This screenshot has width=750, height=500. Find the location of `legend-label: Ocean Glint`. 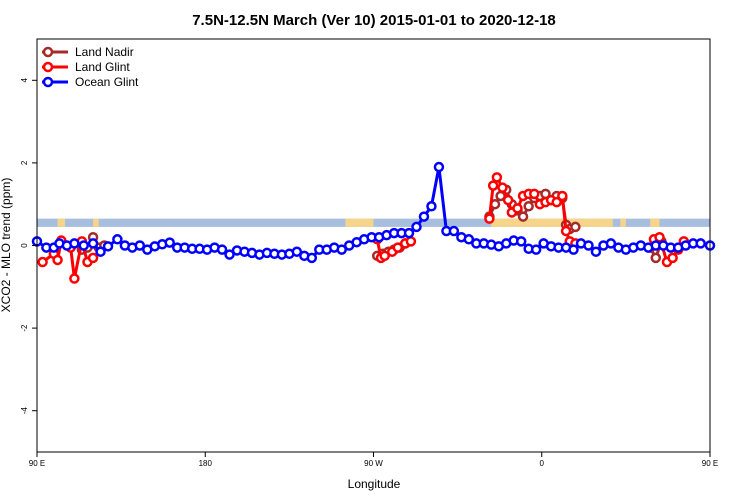

legend-label: Ocean Glint is located at coordinates (107, 82).